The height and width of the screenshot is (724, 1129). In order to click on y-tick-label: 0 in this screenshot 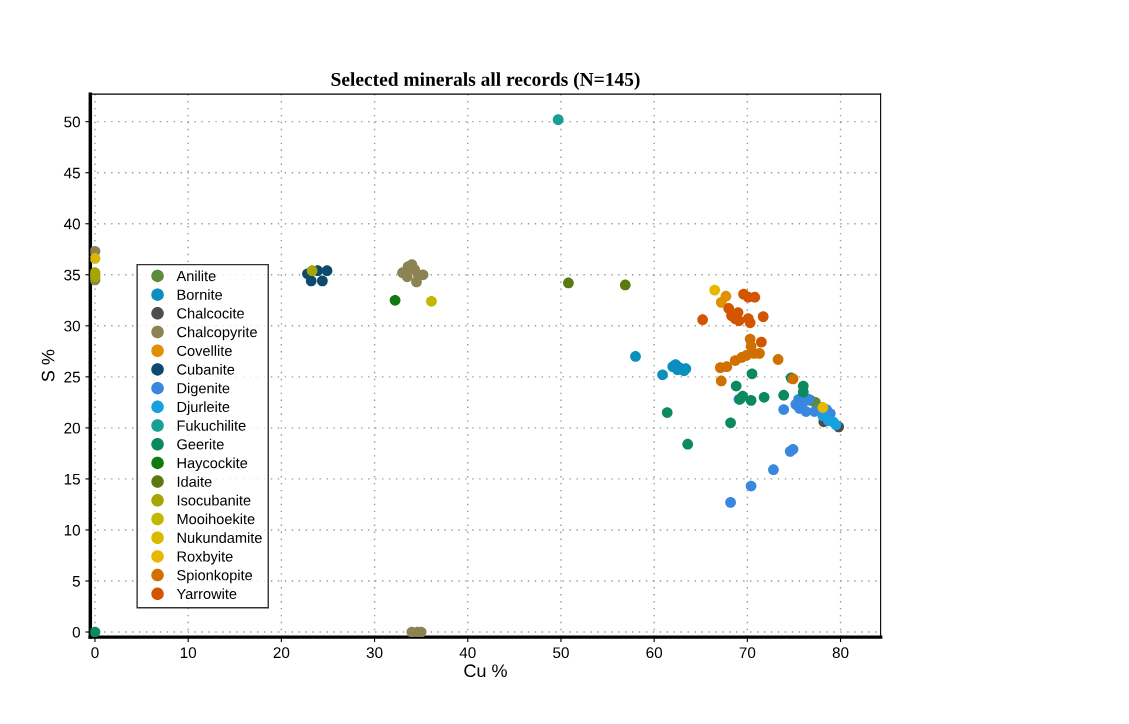, I will do `click(76, 632)`.